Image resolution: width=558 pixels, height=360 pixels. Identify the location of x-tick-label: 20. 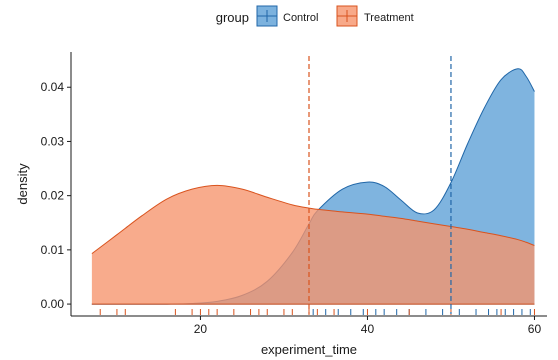
(201, 329).